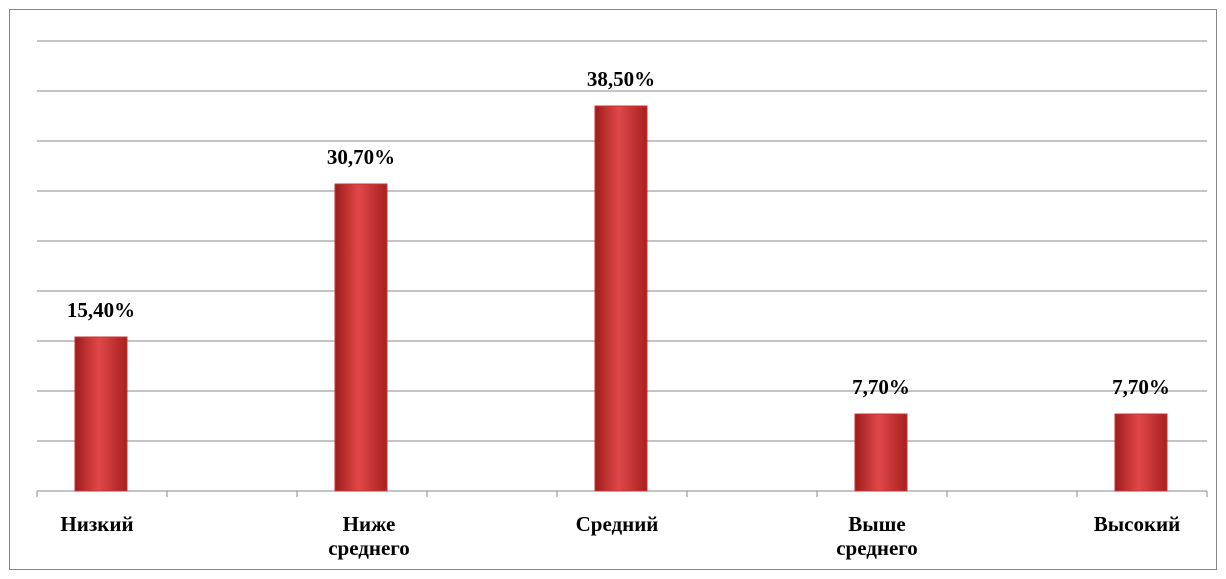 Image resolution: width=1226 pixels, height=579 pixels. Describe the element at coordinates (96, 524) in the screenshot. I see `x-tick-label: Низкий` at that location.